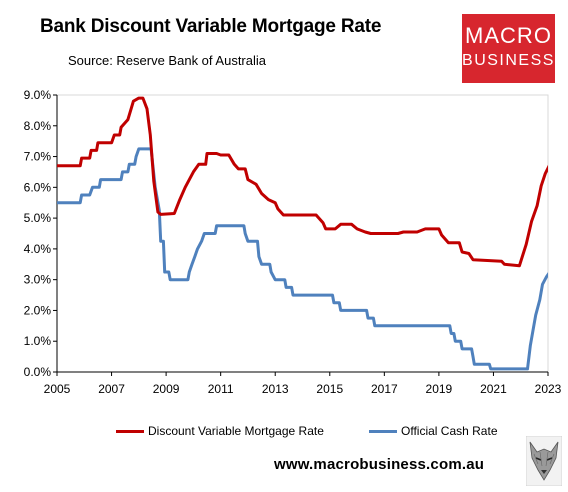 The height and width of the screenshot is (492, 568). I want to click on x-tick-label: 2019, so click(439, 389).